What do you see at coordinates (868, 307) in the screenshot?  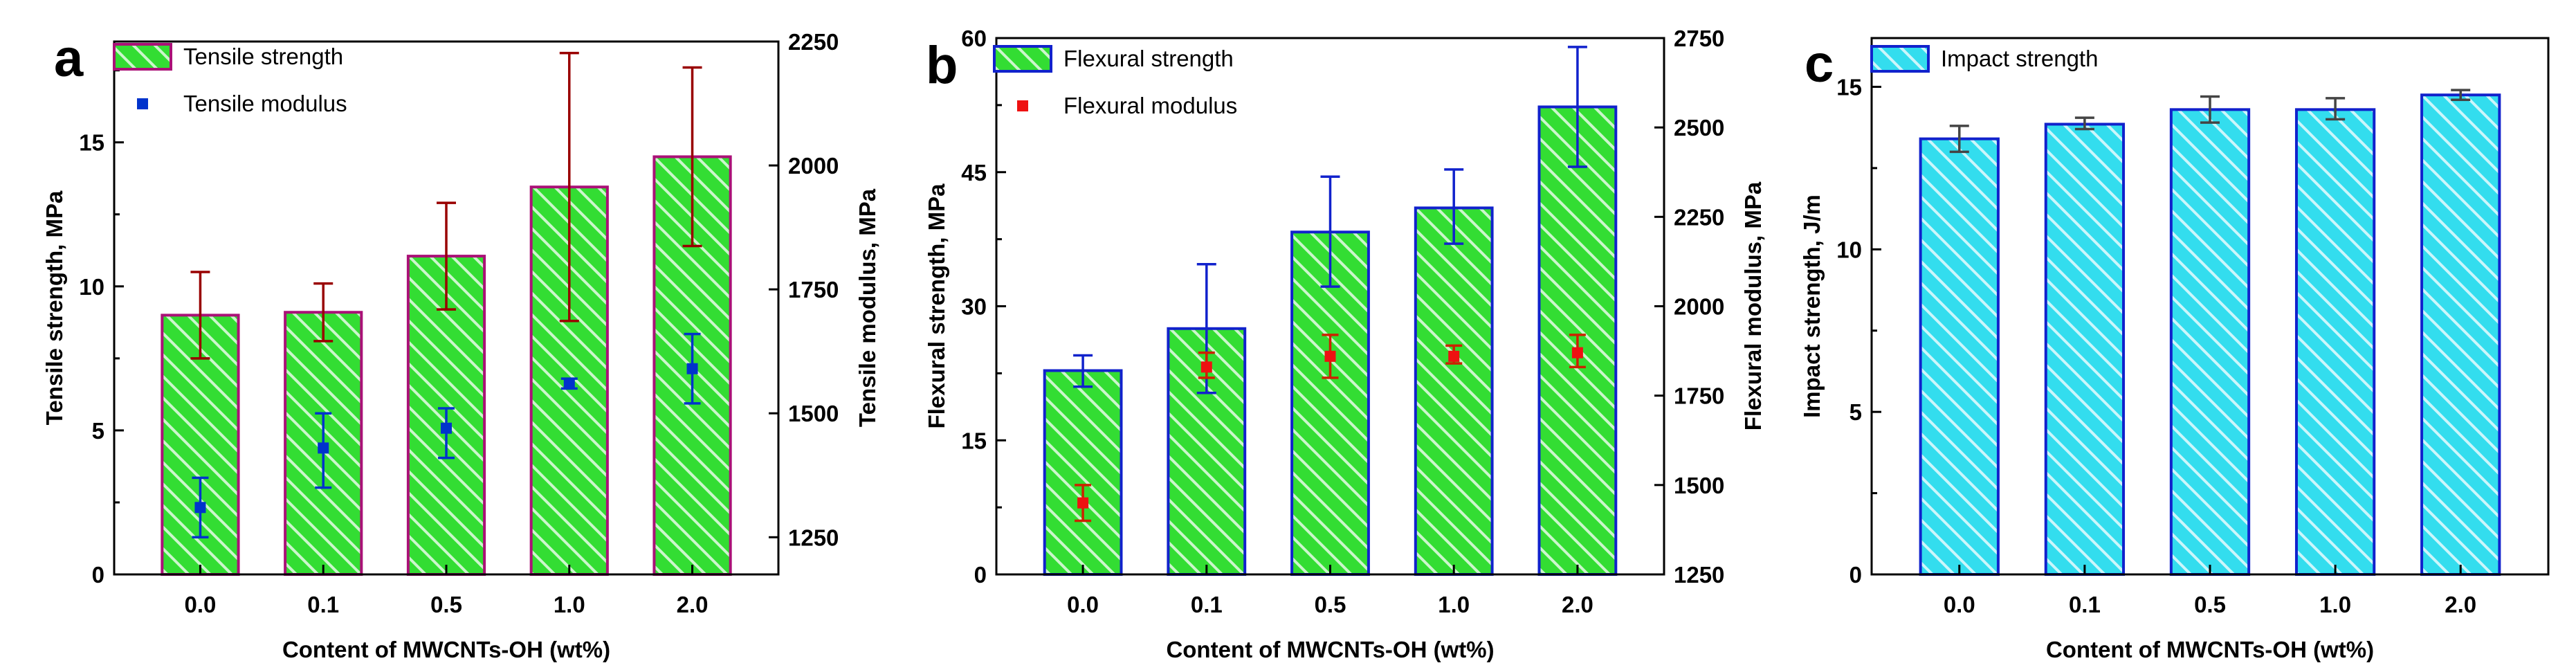 I see `y2-axis-title: Tensile modulus, MPa` at bounding box center [868, 307].